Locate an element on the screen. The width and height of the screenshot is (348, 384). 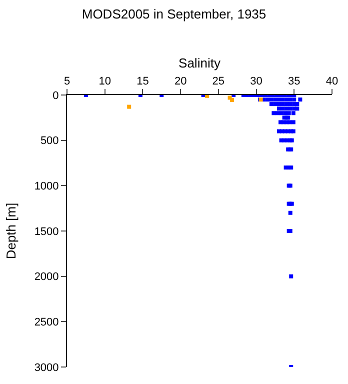
y-tick-label: 500 is located at coordinates (49, 141).